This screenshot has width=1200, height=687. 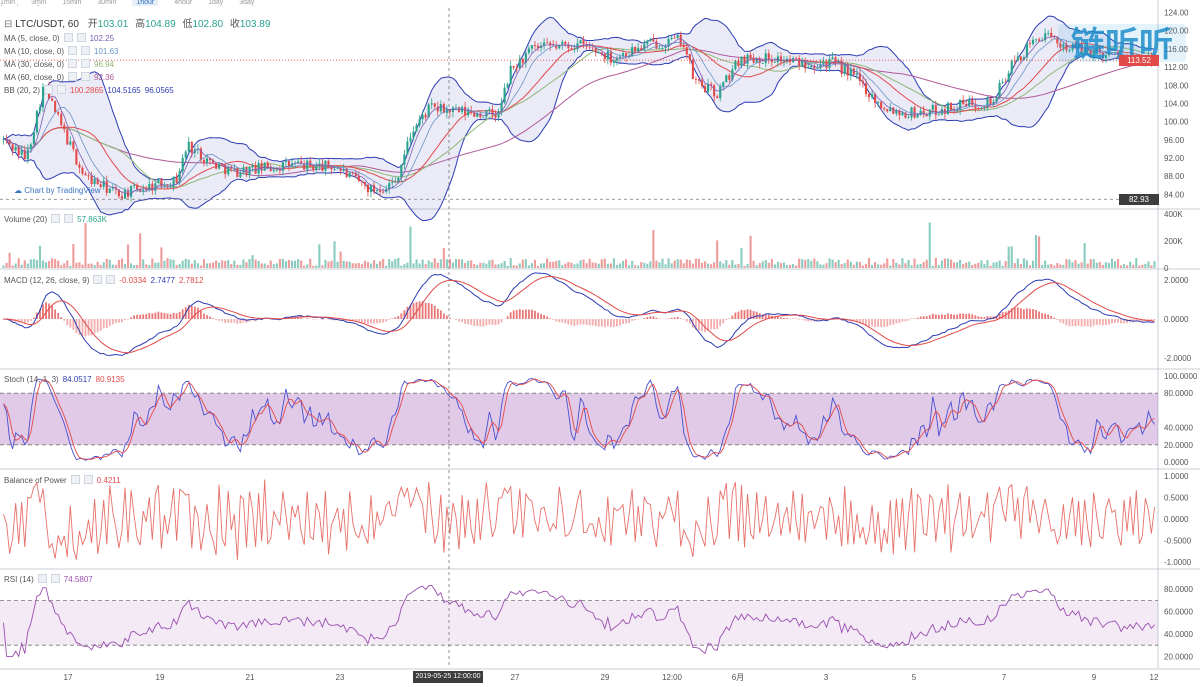 What do you see at coordinates (47, 280) in the screenshot?
I see `macd-label: MACD (12, 26, close, 9)` at bounding box center [47, 280].